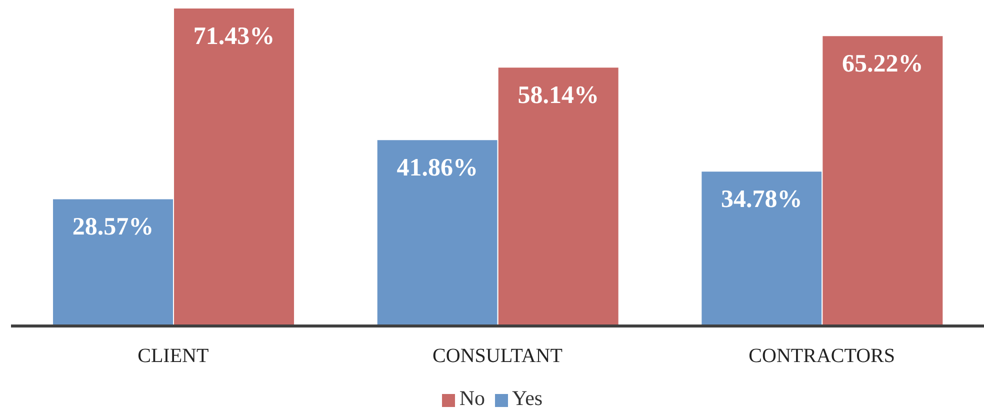 This screenshot has width=984, height=417. What do you see at coordinates (527, 398) in the screenshot?
I see `legend-label: Yes` at bounding box center [527, 398].